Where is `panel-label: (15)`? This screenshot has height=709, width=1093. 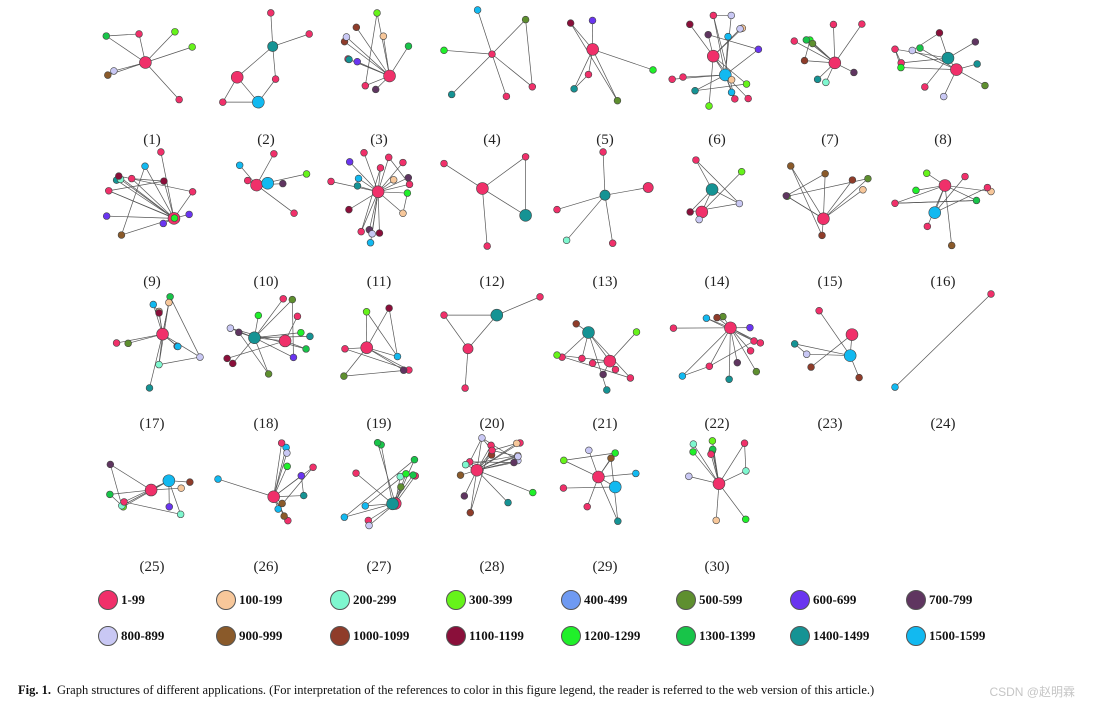
panel-label: (15) is located at coordinates (830, 282).